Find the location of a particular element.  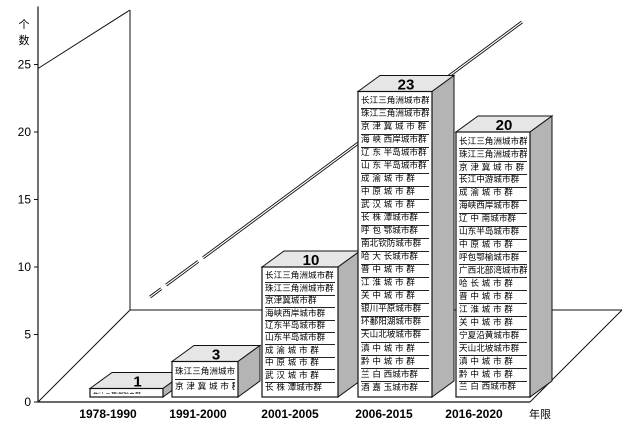

bar-content-item: 广西北部湾城市群 is located at coordinates (493, 272).